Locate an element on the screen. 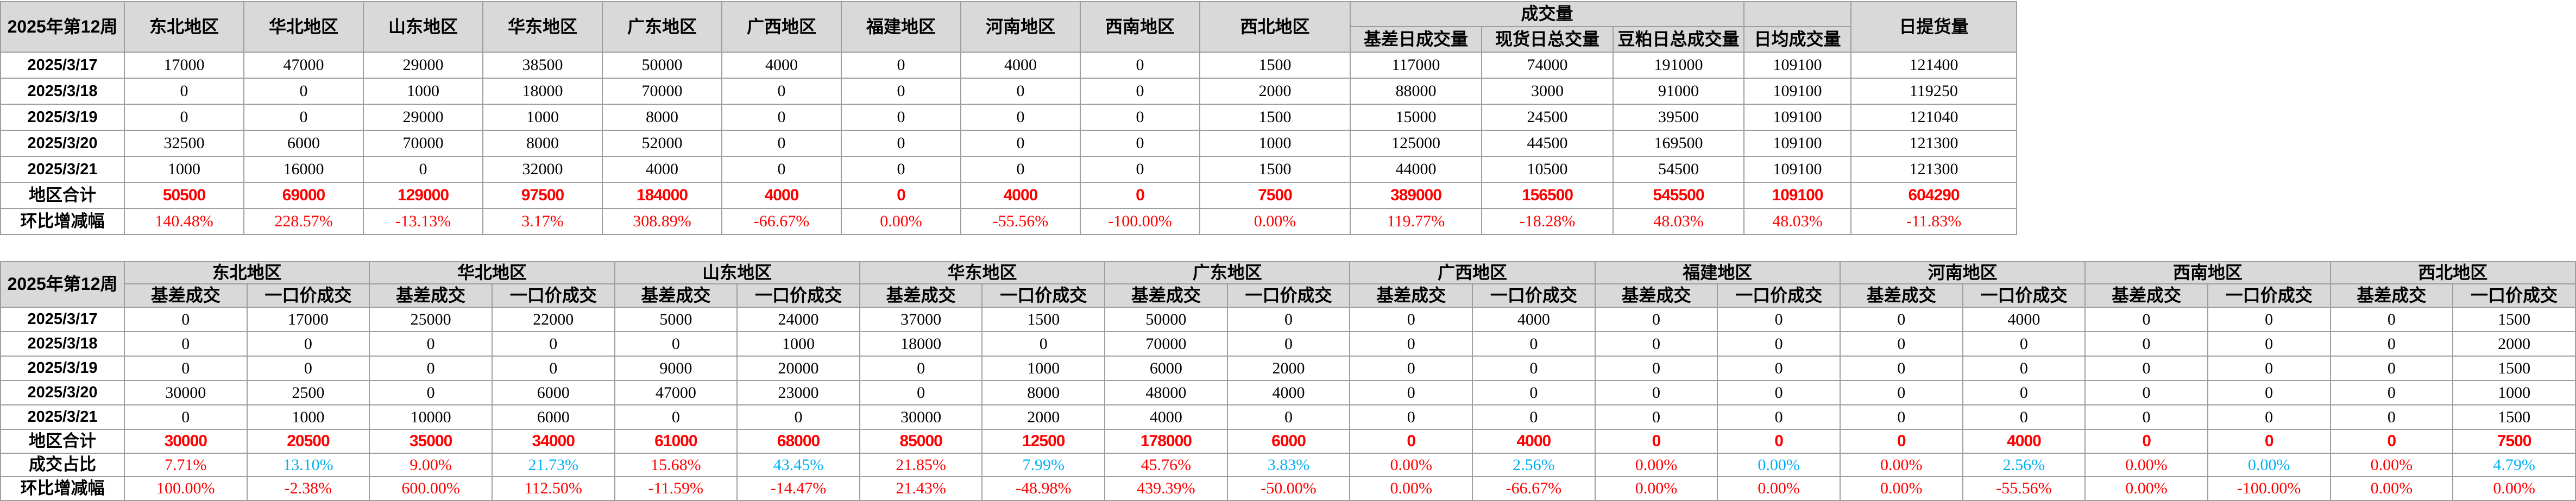 This screenshot has height=501, width=2576. basis-deal-header-4: 基差成交 is located at coordinates (921, 296).